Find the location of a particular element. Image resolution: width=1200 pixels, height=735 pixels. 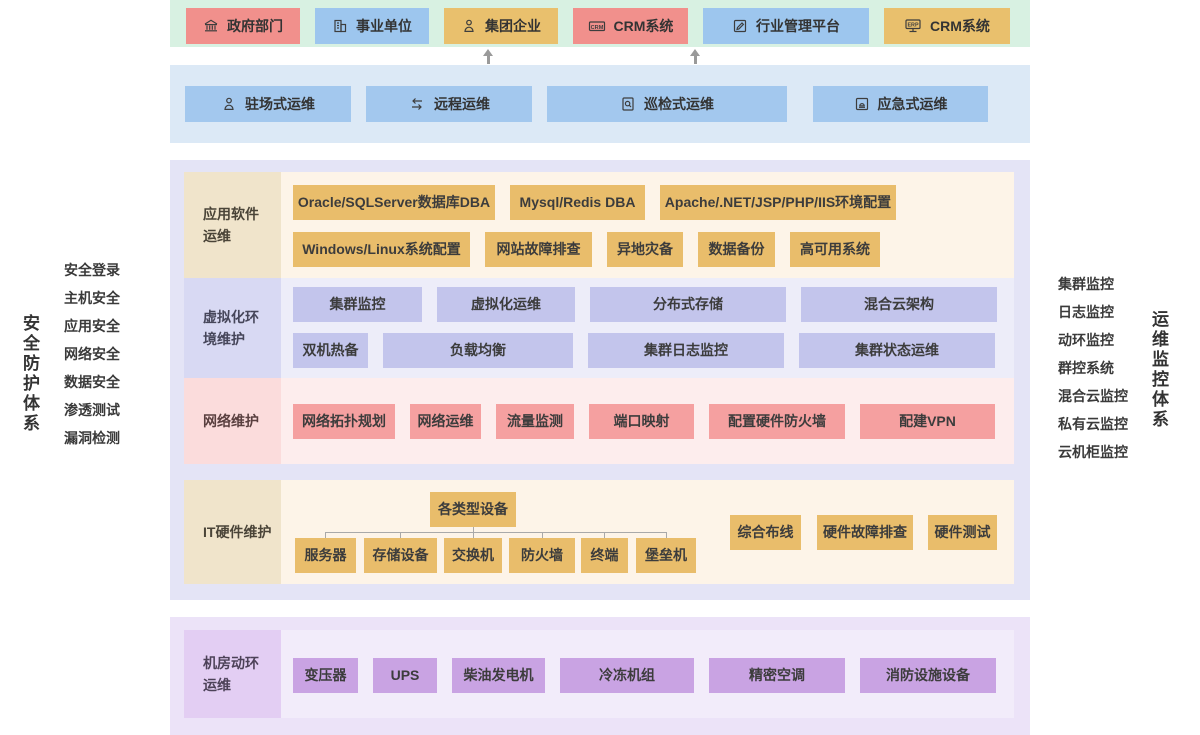

monitoring-item: 群控系统 is located at coordinates (1086, 368).